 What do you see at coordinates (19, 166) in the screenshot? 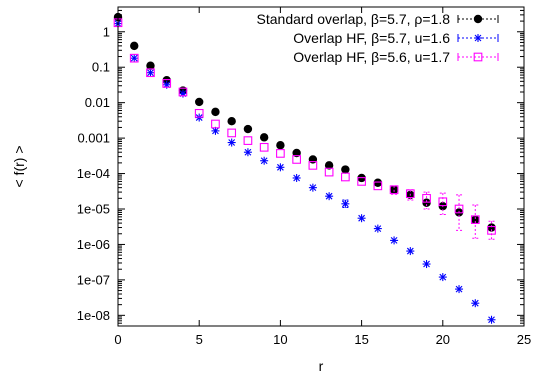
I see `y-axis-label: < f(r) >` at bounding box center [19, 166].